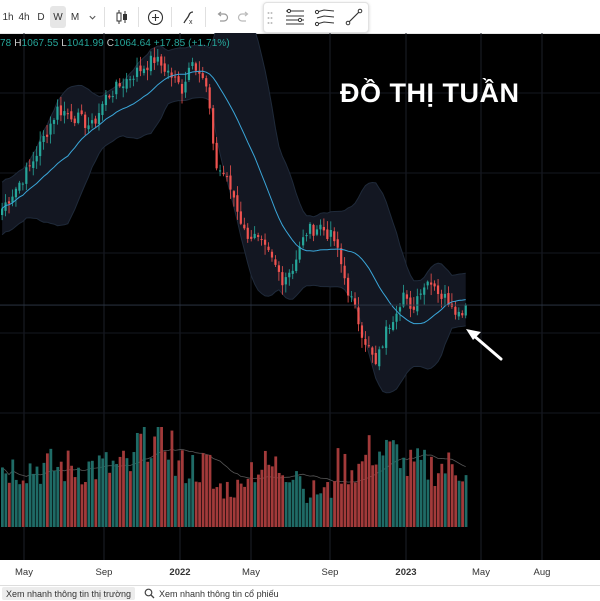  I want to click on indicators-icon: x, so click(187, 18).